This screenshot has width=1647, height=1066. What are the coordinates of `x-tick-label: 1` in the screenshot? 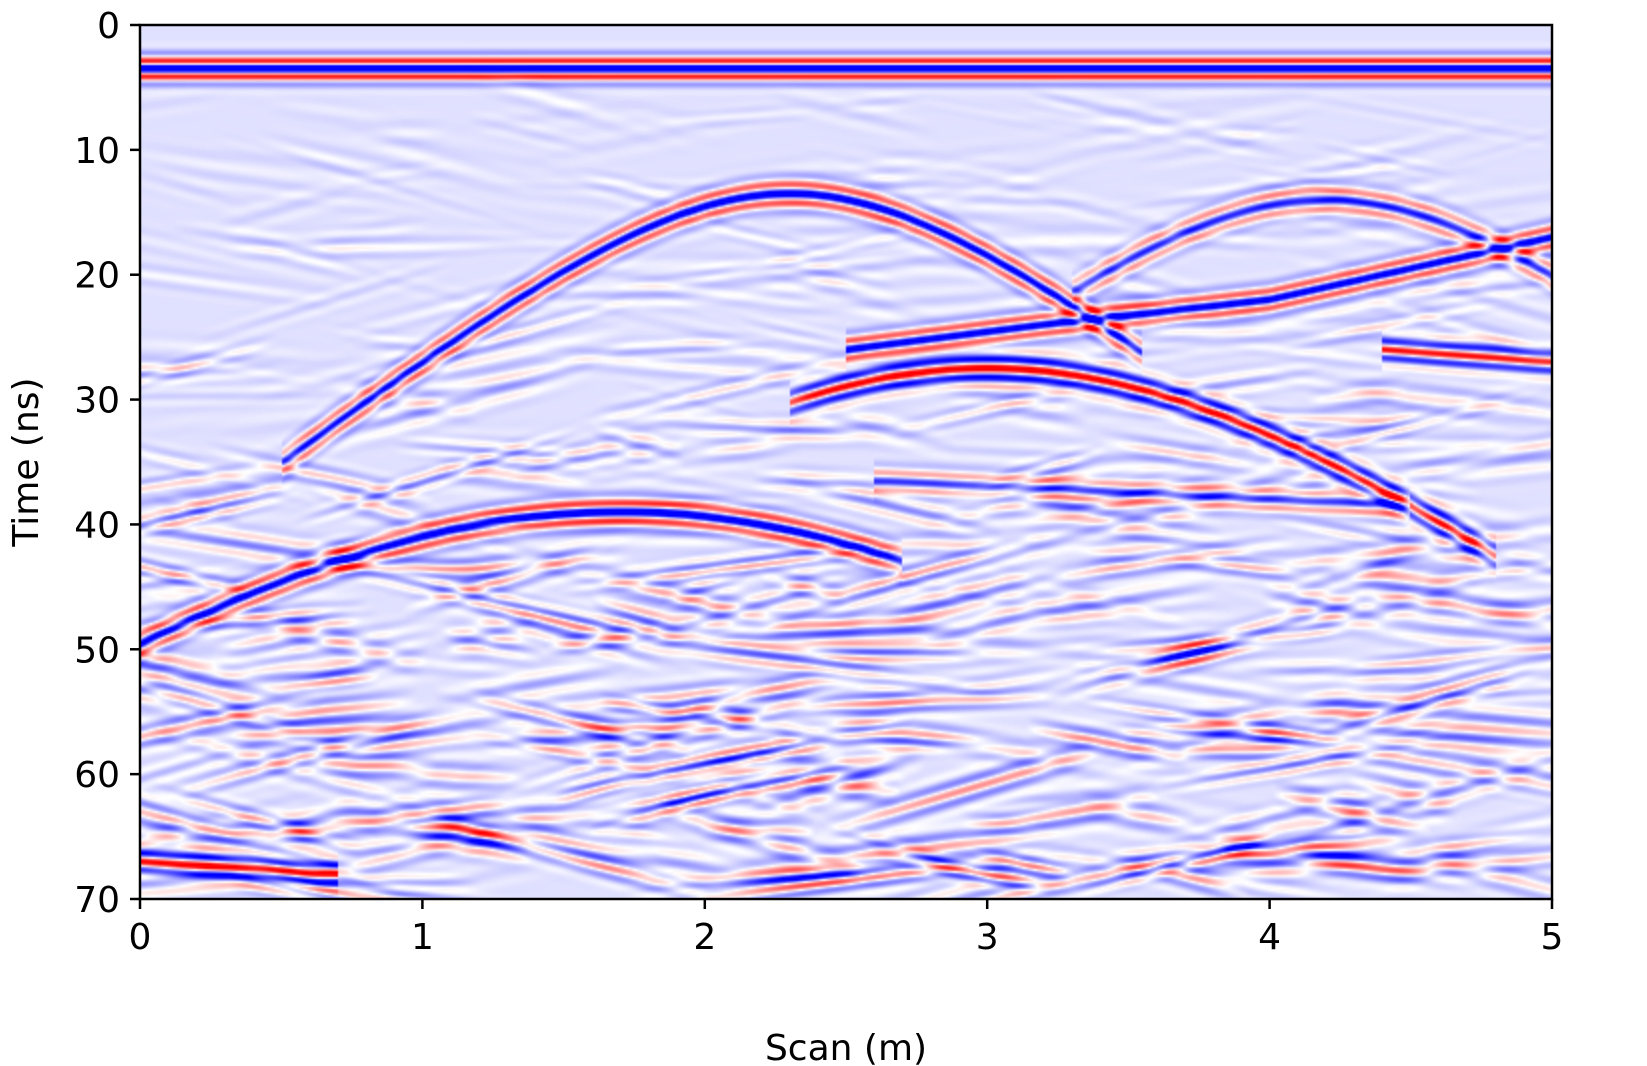 It's located at (422, 937).